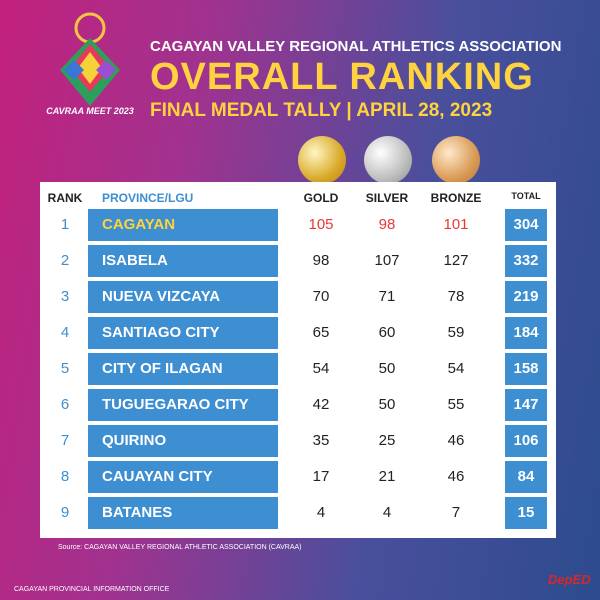 This screenshot has width=600, height=600. Describe the element at coordinates (183, 477) in the screenshot. I see `province-name: CAUAYAN CITY` at that location.